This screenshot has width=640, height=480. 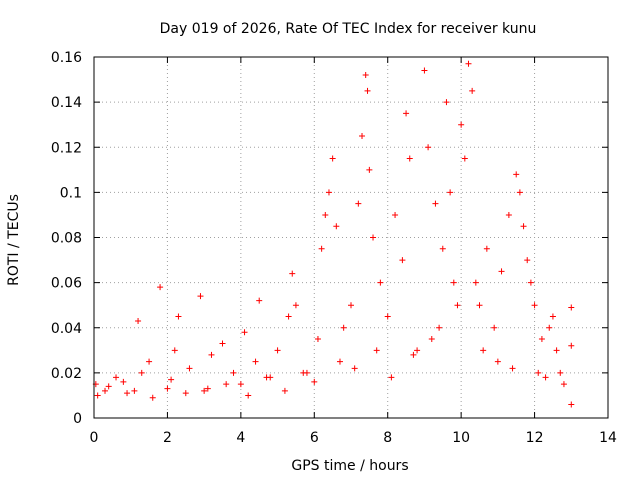 I want to click on y-tick-label: 0.1, so click(x=71, y=193).